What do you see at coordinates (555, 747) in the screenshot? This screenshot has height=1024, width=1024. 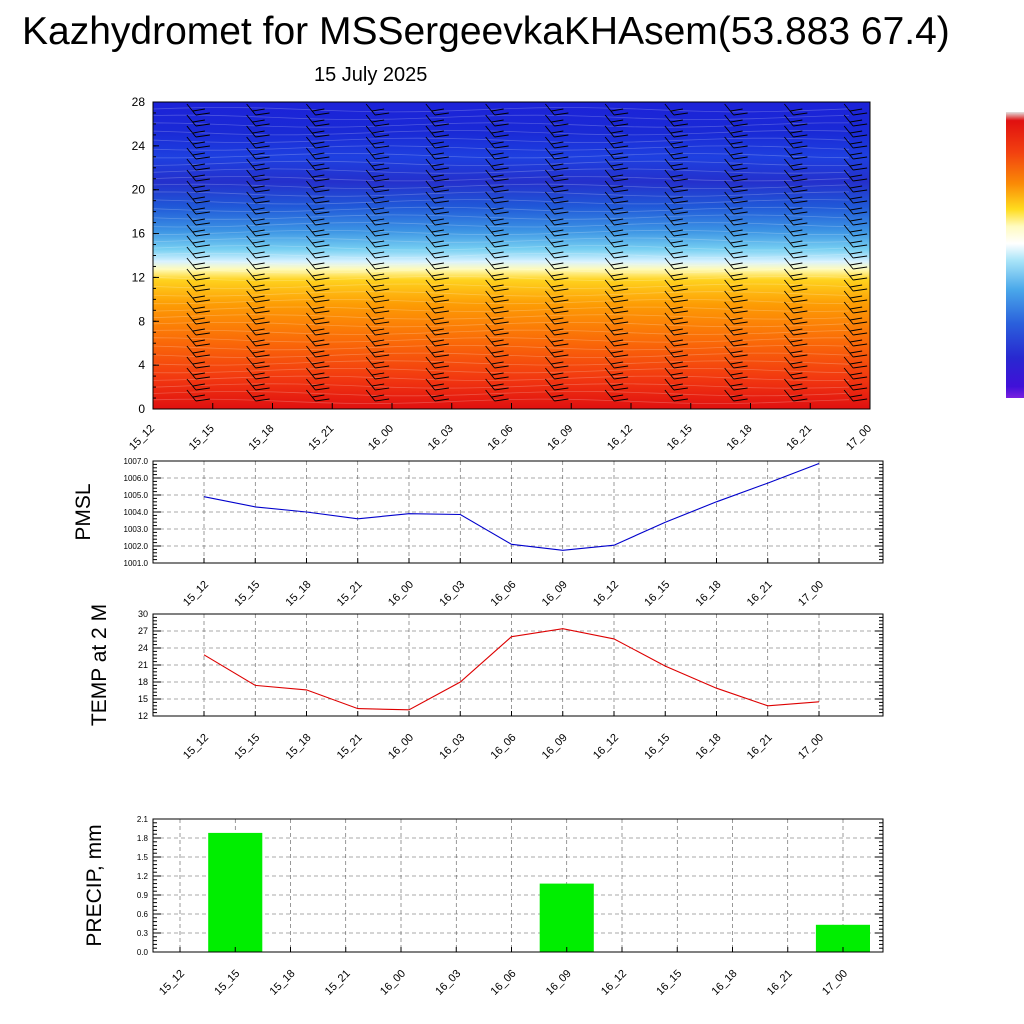 I see `temp-x-tick-label: 16_09` at bounding box center [555, 747].